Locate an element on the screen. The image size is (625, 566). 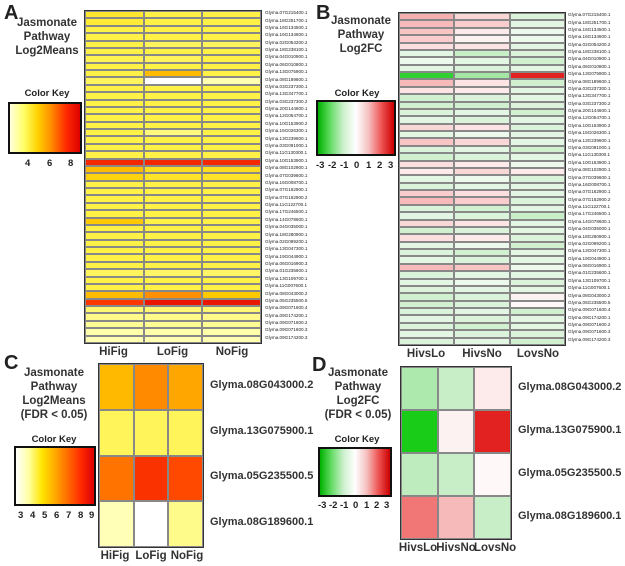
panel-d-tick: -1 is located at coordinates (344, 505).